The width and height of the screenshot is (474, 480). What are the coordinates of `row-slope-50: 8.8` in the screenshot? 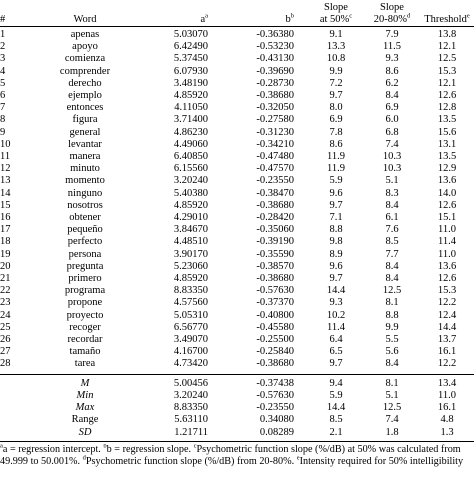 It's located at (336, 230).